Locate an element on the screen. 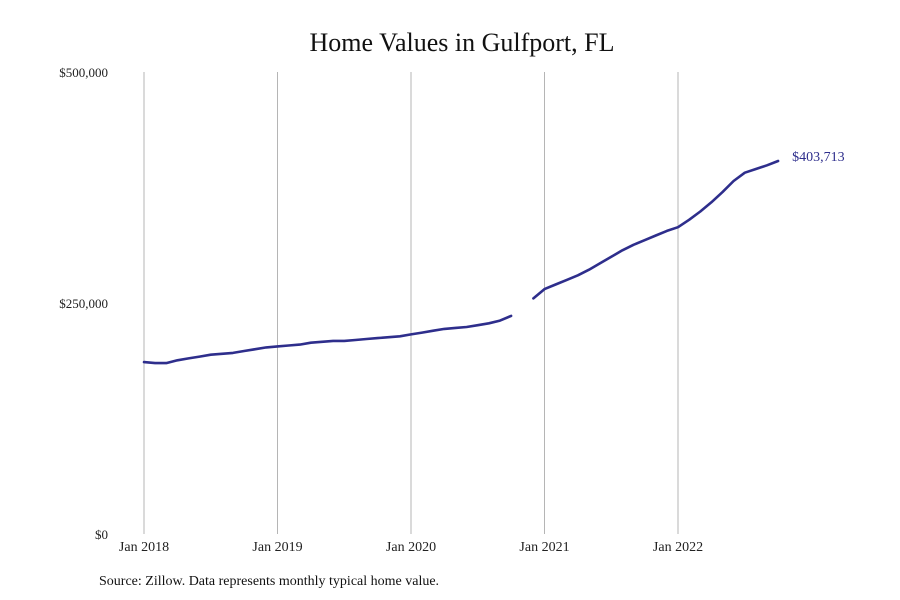 The image size is (900, 600). y-tick-label: $0 is located at coordinates (101, 534).